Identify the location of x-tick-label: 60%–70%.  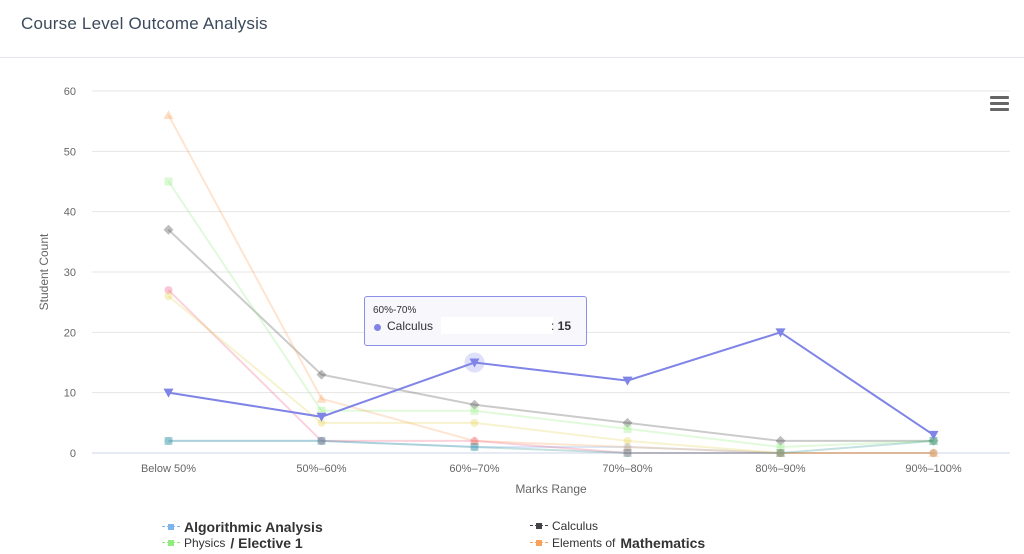
(474, 469).